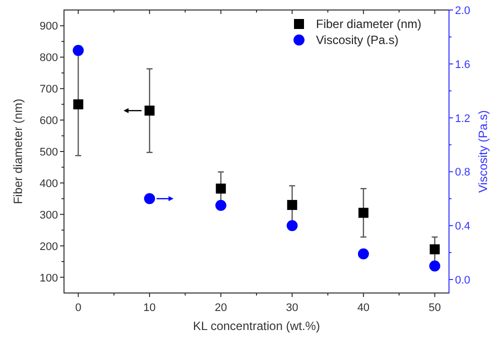 This screenshot has width=500, height=340. I want to click on y2-tick-label: 0.8, so click(462, 172).